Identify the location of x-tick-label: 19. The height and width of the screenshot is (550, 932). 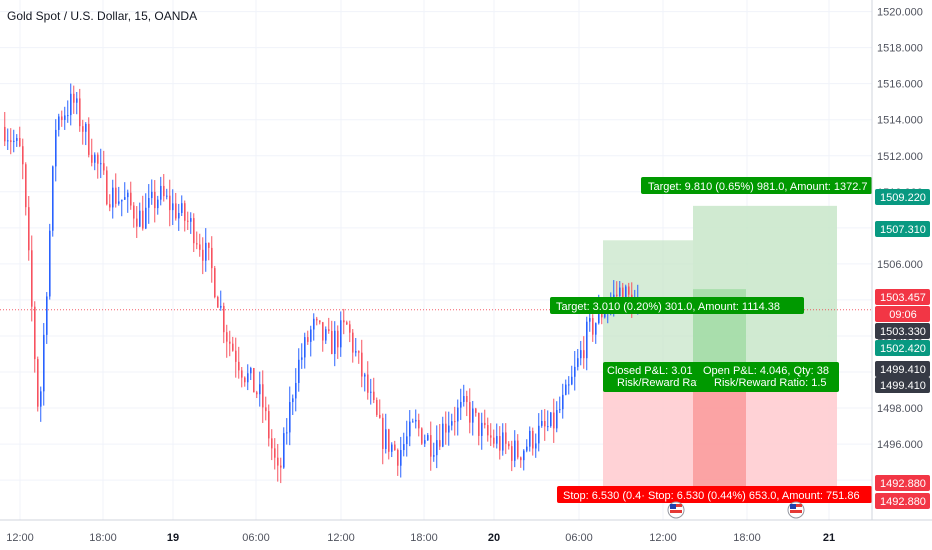
(173, 538).